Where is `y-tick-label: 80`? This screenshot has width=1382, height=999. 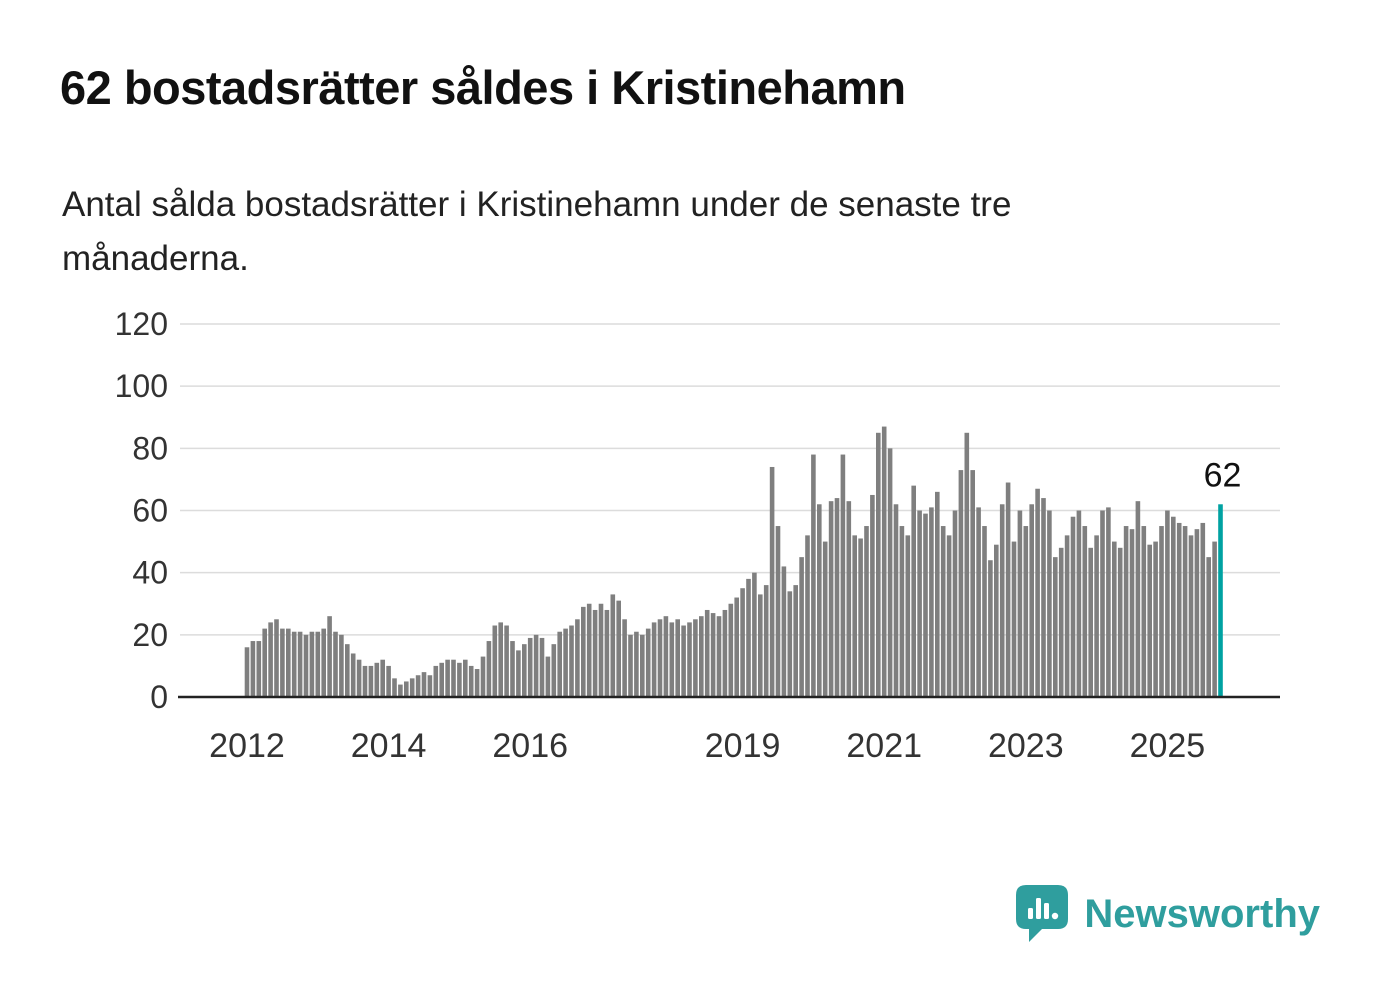
y-tick-label: 80 is located at coordinates (150, 448).